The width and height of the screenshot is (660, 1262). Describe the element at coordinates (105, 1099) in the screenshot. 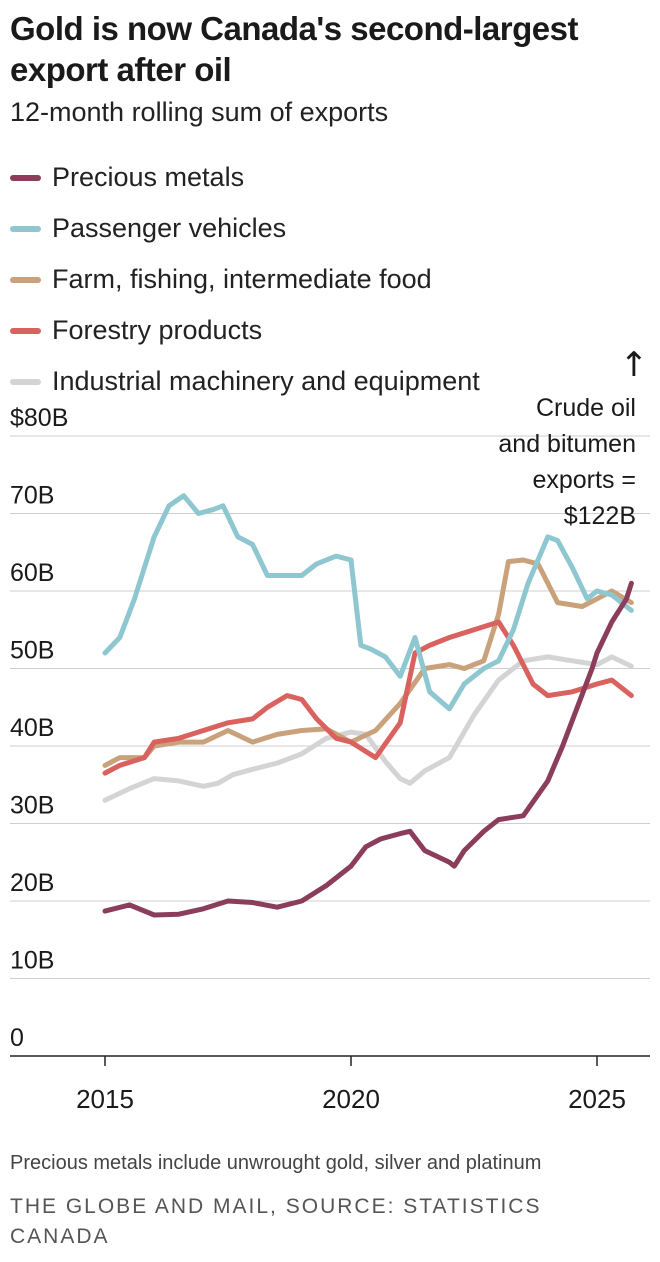

I see `x-tick-label: 2015` at that location.